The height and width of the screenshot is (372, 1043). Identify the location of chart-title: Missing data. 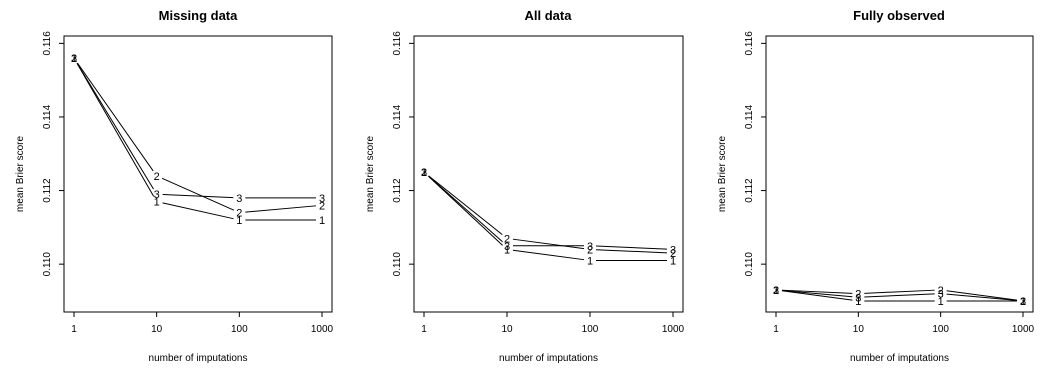
(199, 15).